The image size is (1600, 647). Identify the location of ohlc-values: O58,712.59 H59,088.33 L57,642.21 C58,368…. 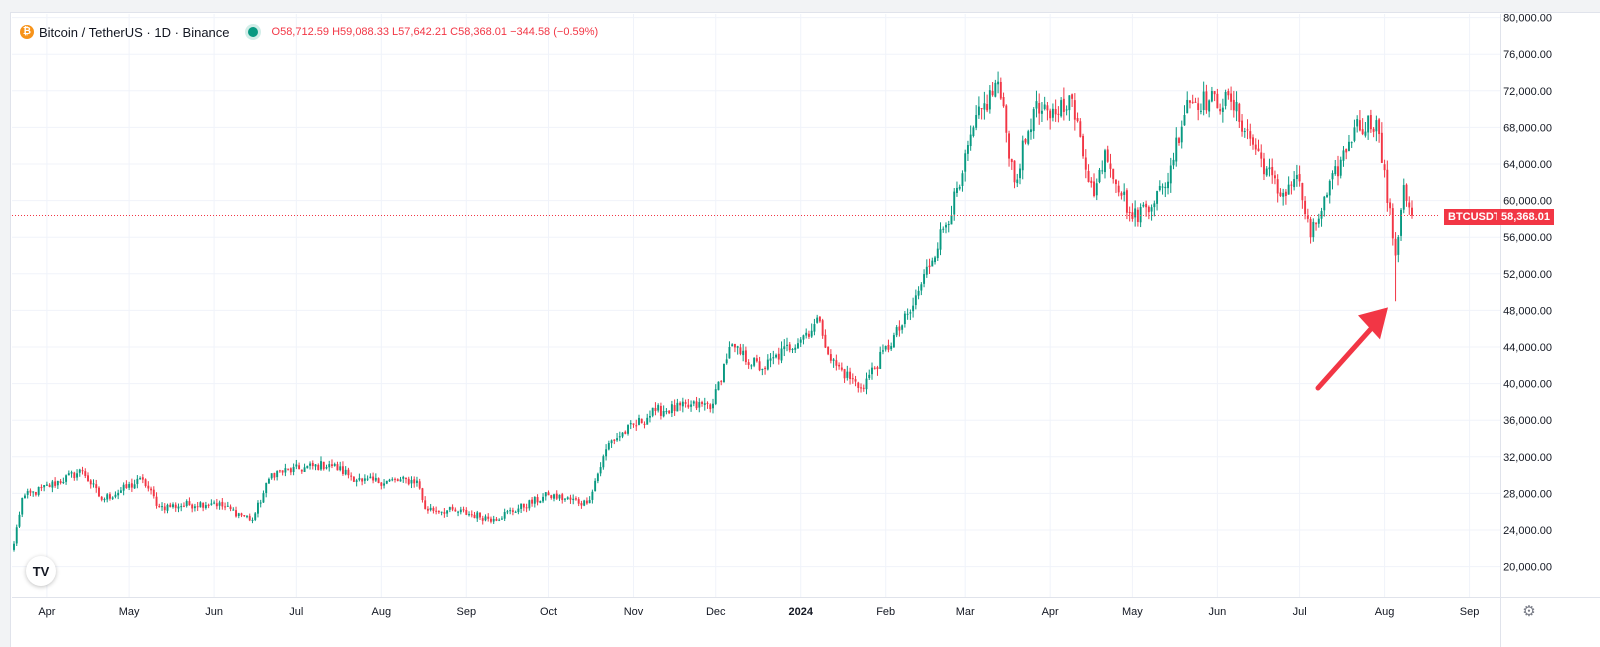
(435, 32).